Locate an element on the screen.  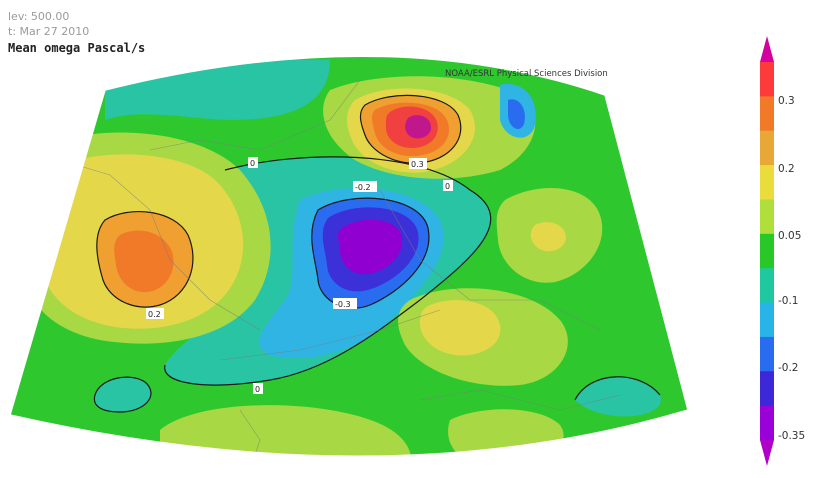
level-label: lev: 500.00 is located at coordinates (39, 16).